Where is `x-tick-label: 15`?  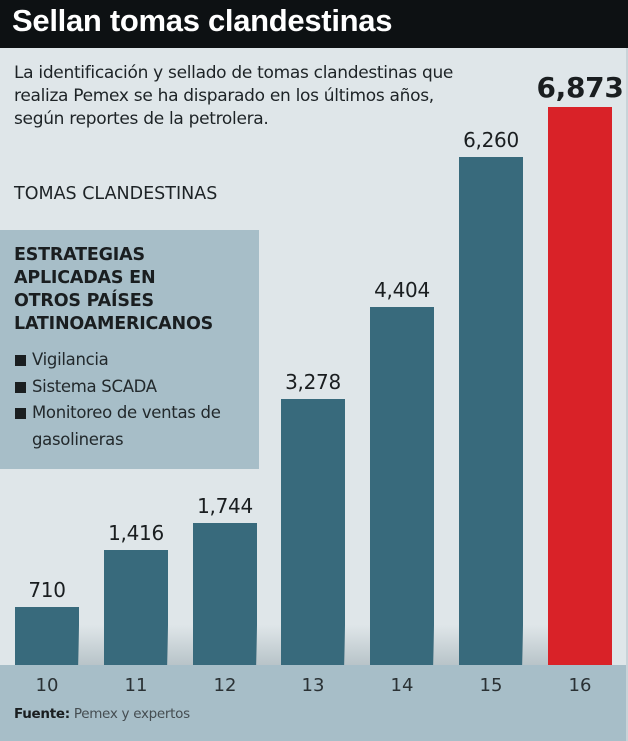 x-tick-label: 15 is located at coordinates (491, 685).